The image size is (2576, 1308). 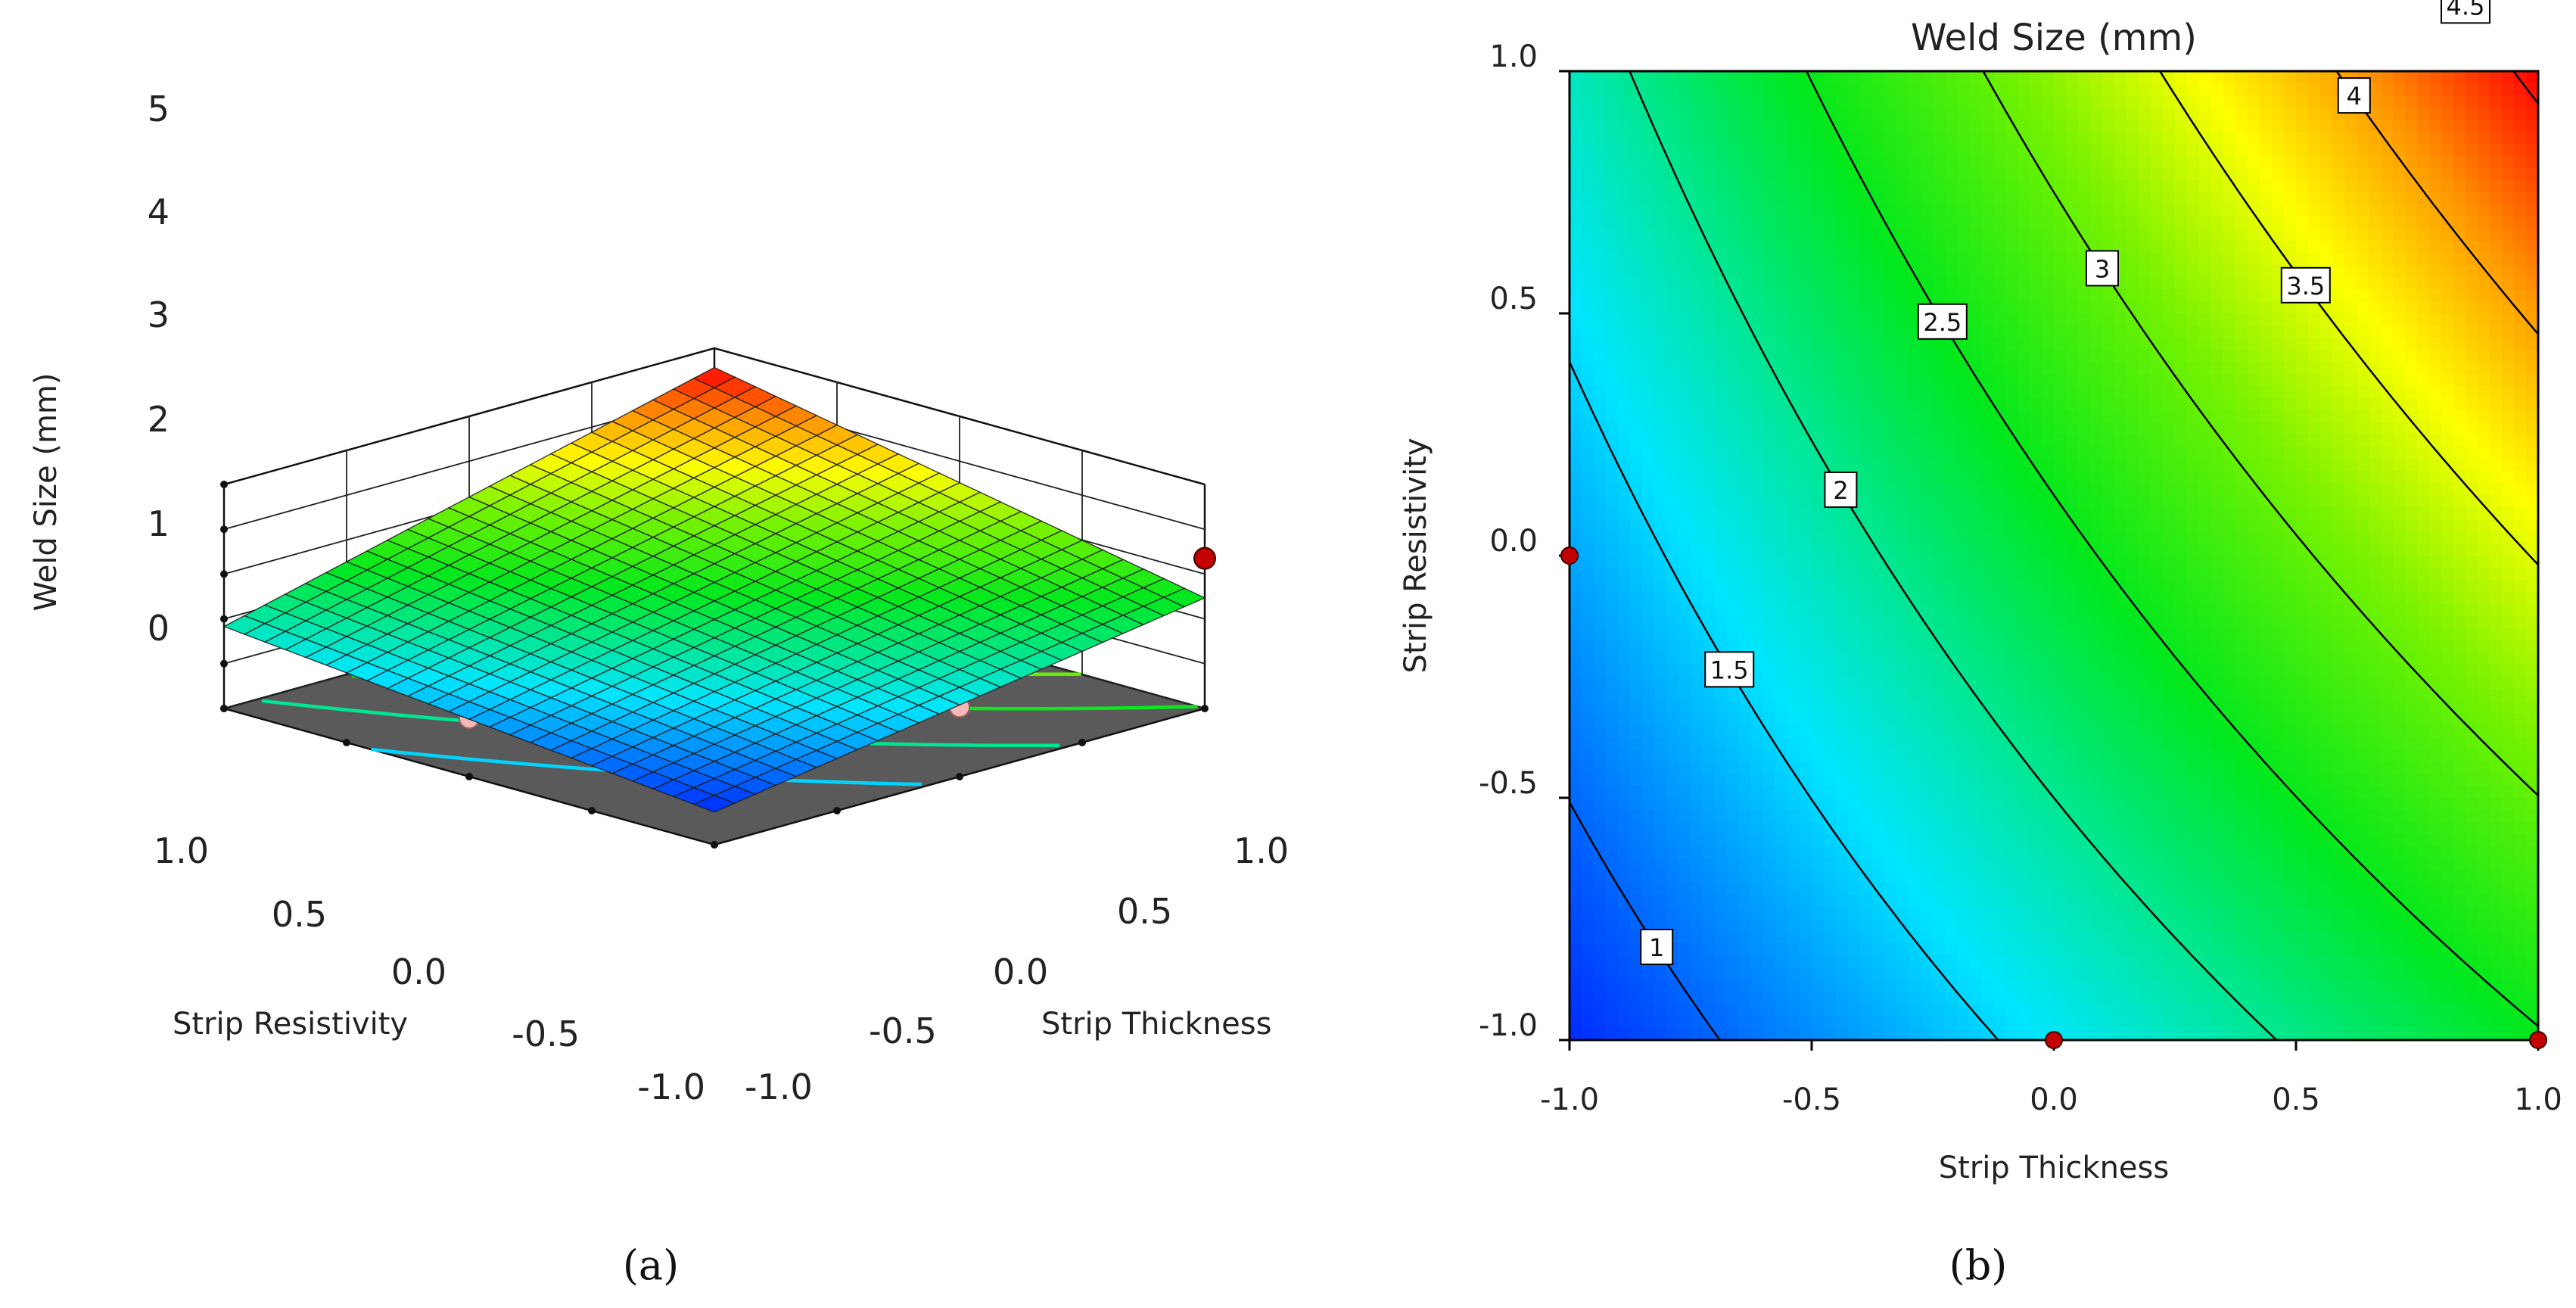 I want to click on z-tick-mark, so click(x=224, y=529).